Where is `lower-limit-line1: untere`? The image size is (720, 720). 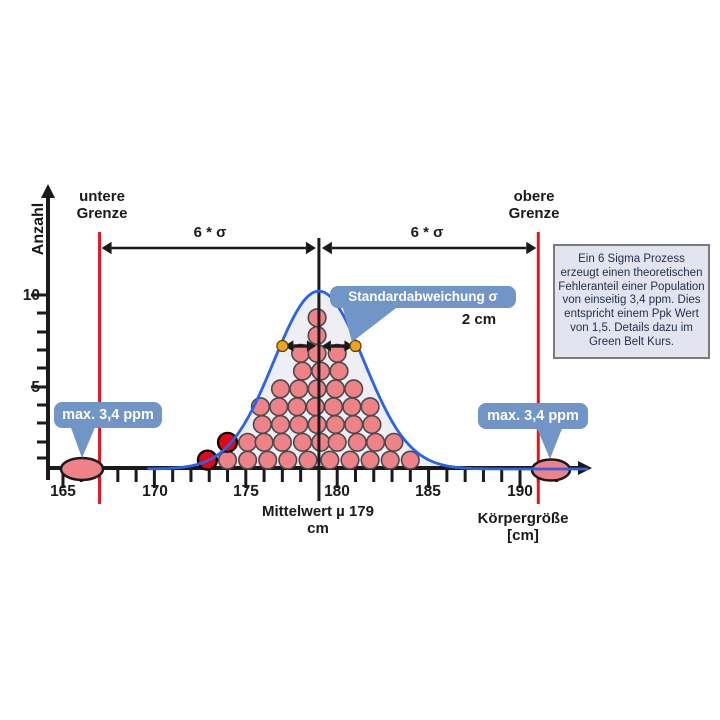
lower-limit-line1: untere is located at coordinates (102, 196).